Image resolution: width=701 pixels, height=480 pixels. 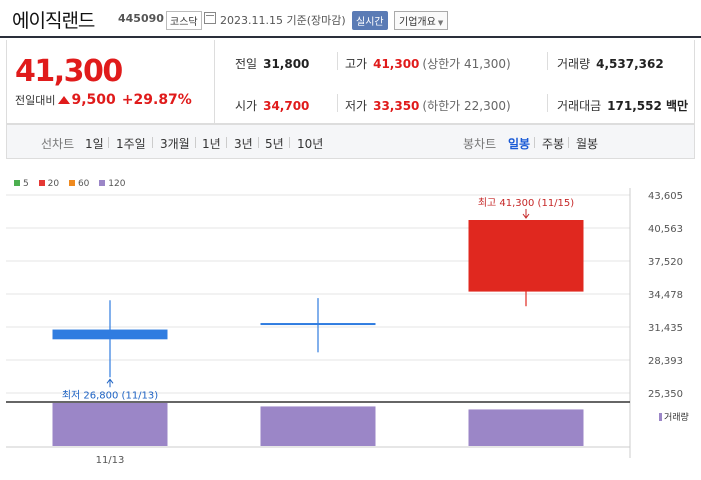 I want to click on tab-5y: 5년, so click(x=274, y=144).